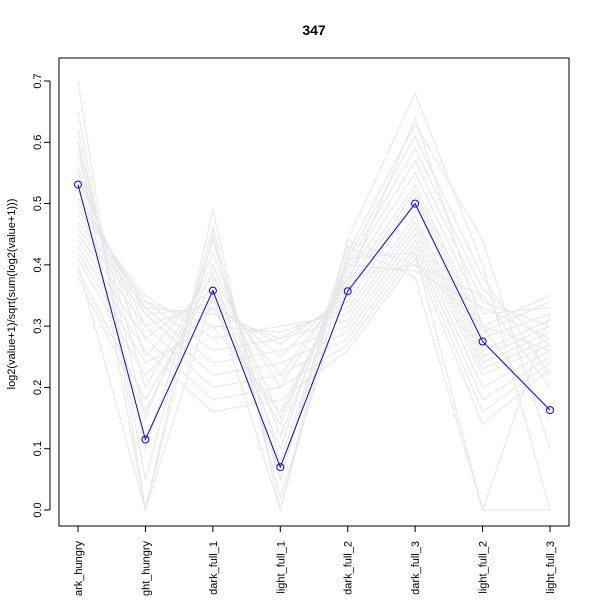  Describe the element at coordinates (38, 509) in the screenshot. I see `y-tick-label-0: 0.0` at that location.